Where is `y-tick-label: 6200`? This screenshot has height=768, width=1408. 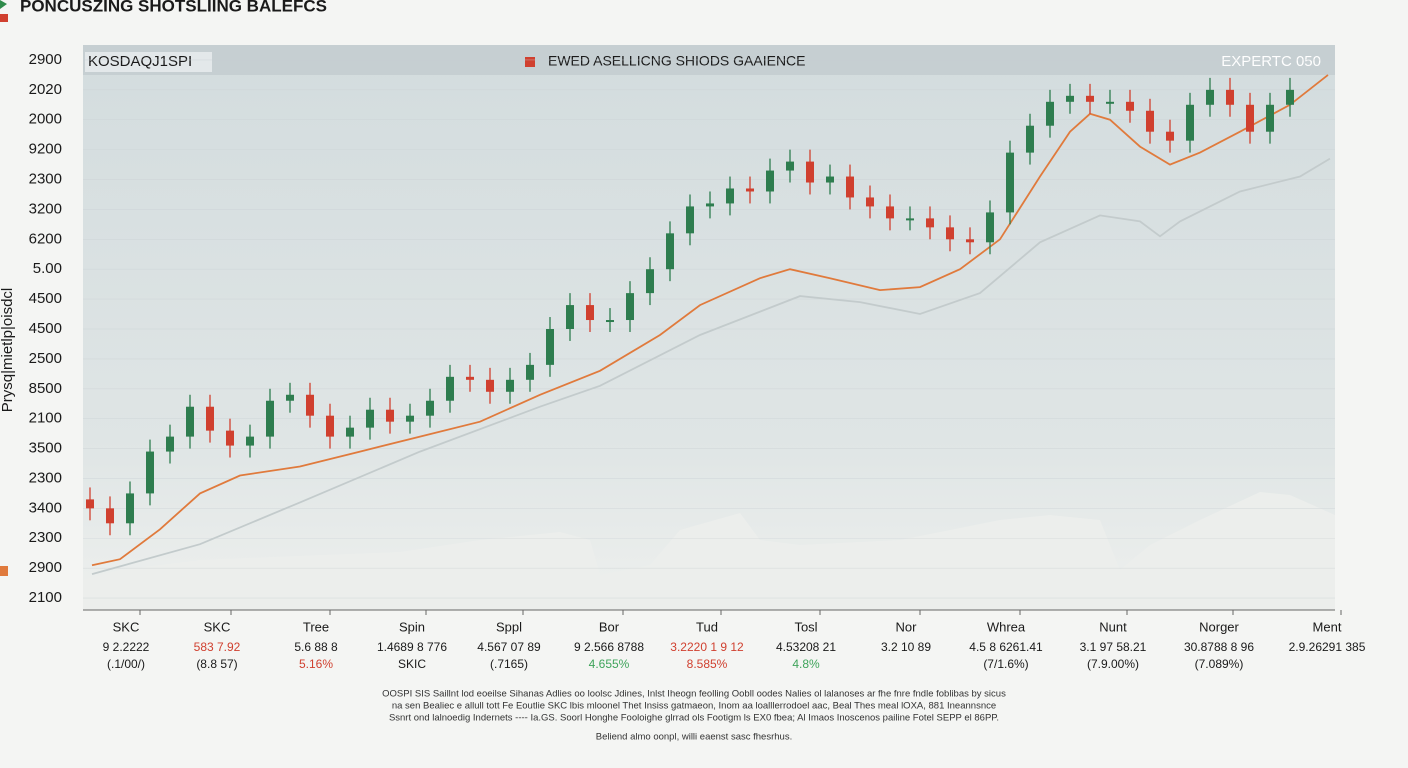 y-tick-label: 6200 is located at coordinates (45, 238).